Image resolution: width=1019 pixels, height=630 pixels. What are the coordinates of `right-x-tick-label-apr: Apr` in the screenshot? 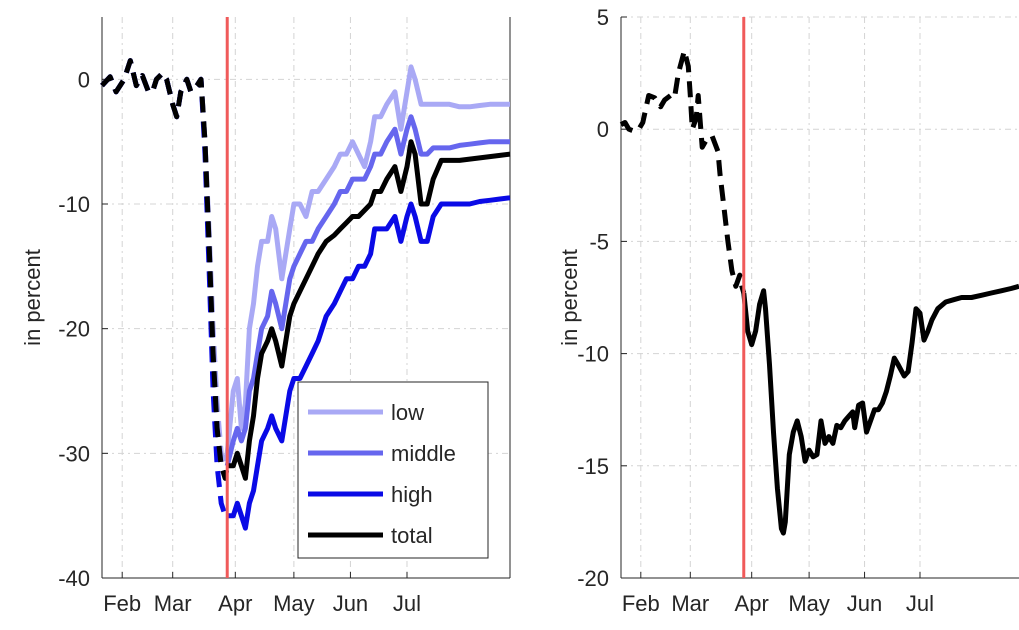 It's located at (752, 603).